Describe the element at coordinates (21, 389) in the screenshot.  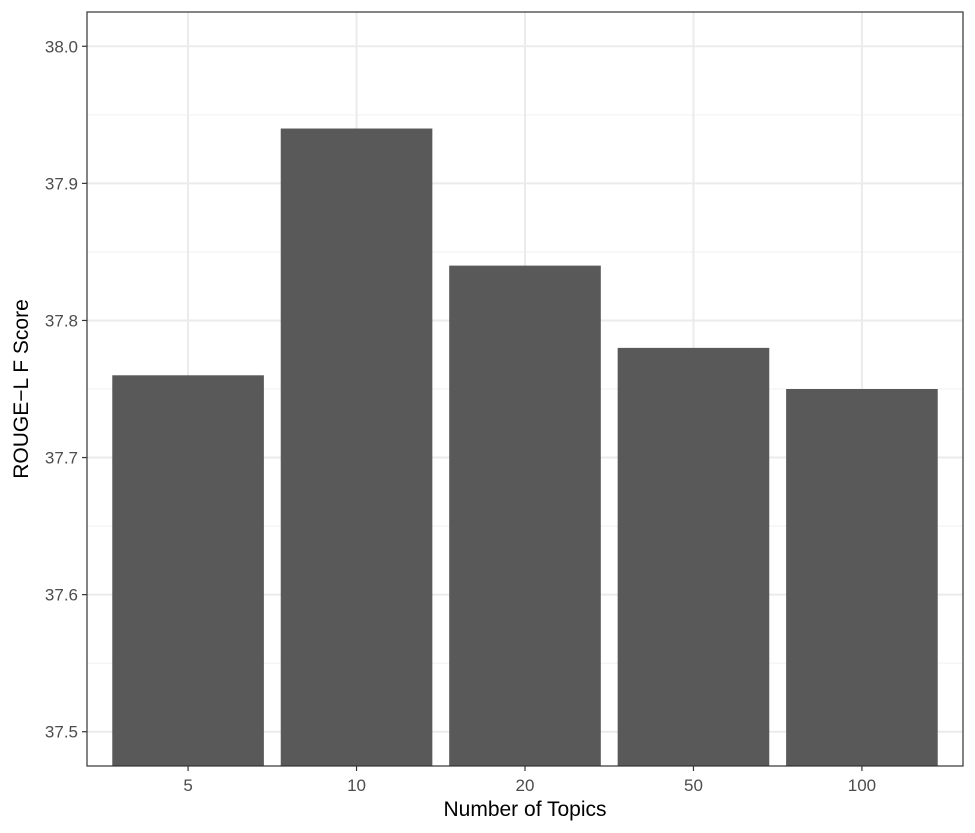
I see `y-axis-title: ROUGE−L F Score` at that location.